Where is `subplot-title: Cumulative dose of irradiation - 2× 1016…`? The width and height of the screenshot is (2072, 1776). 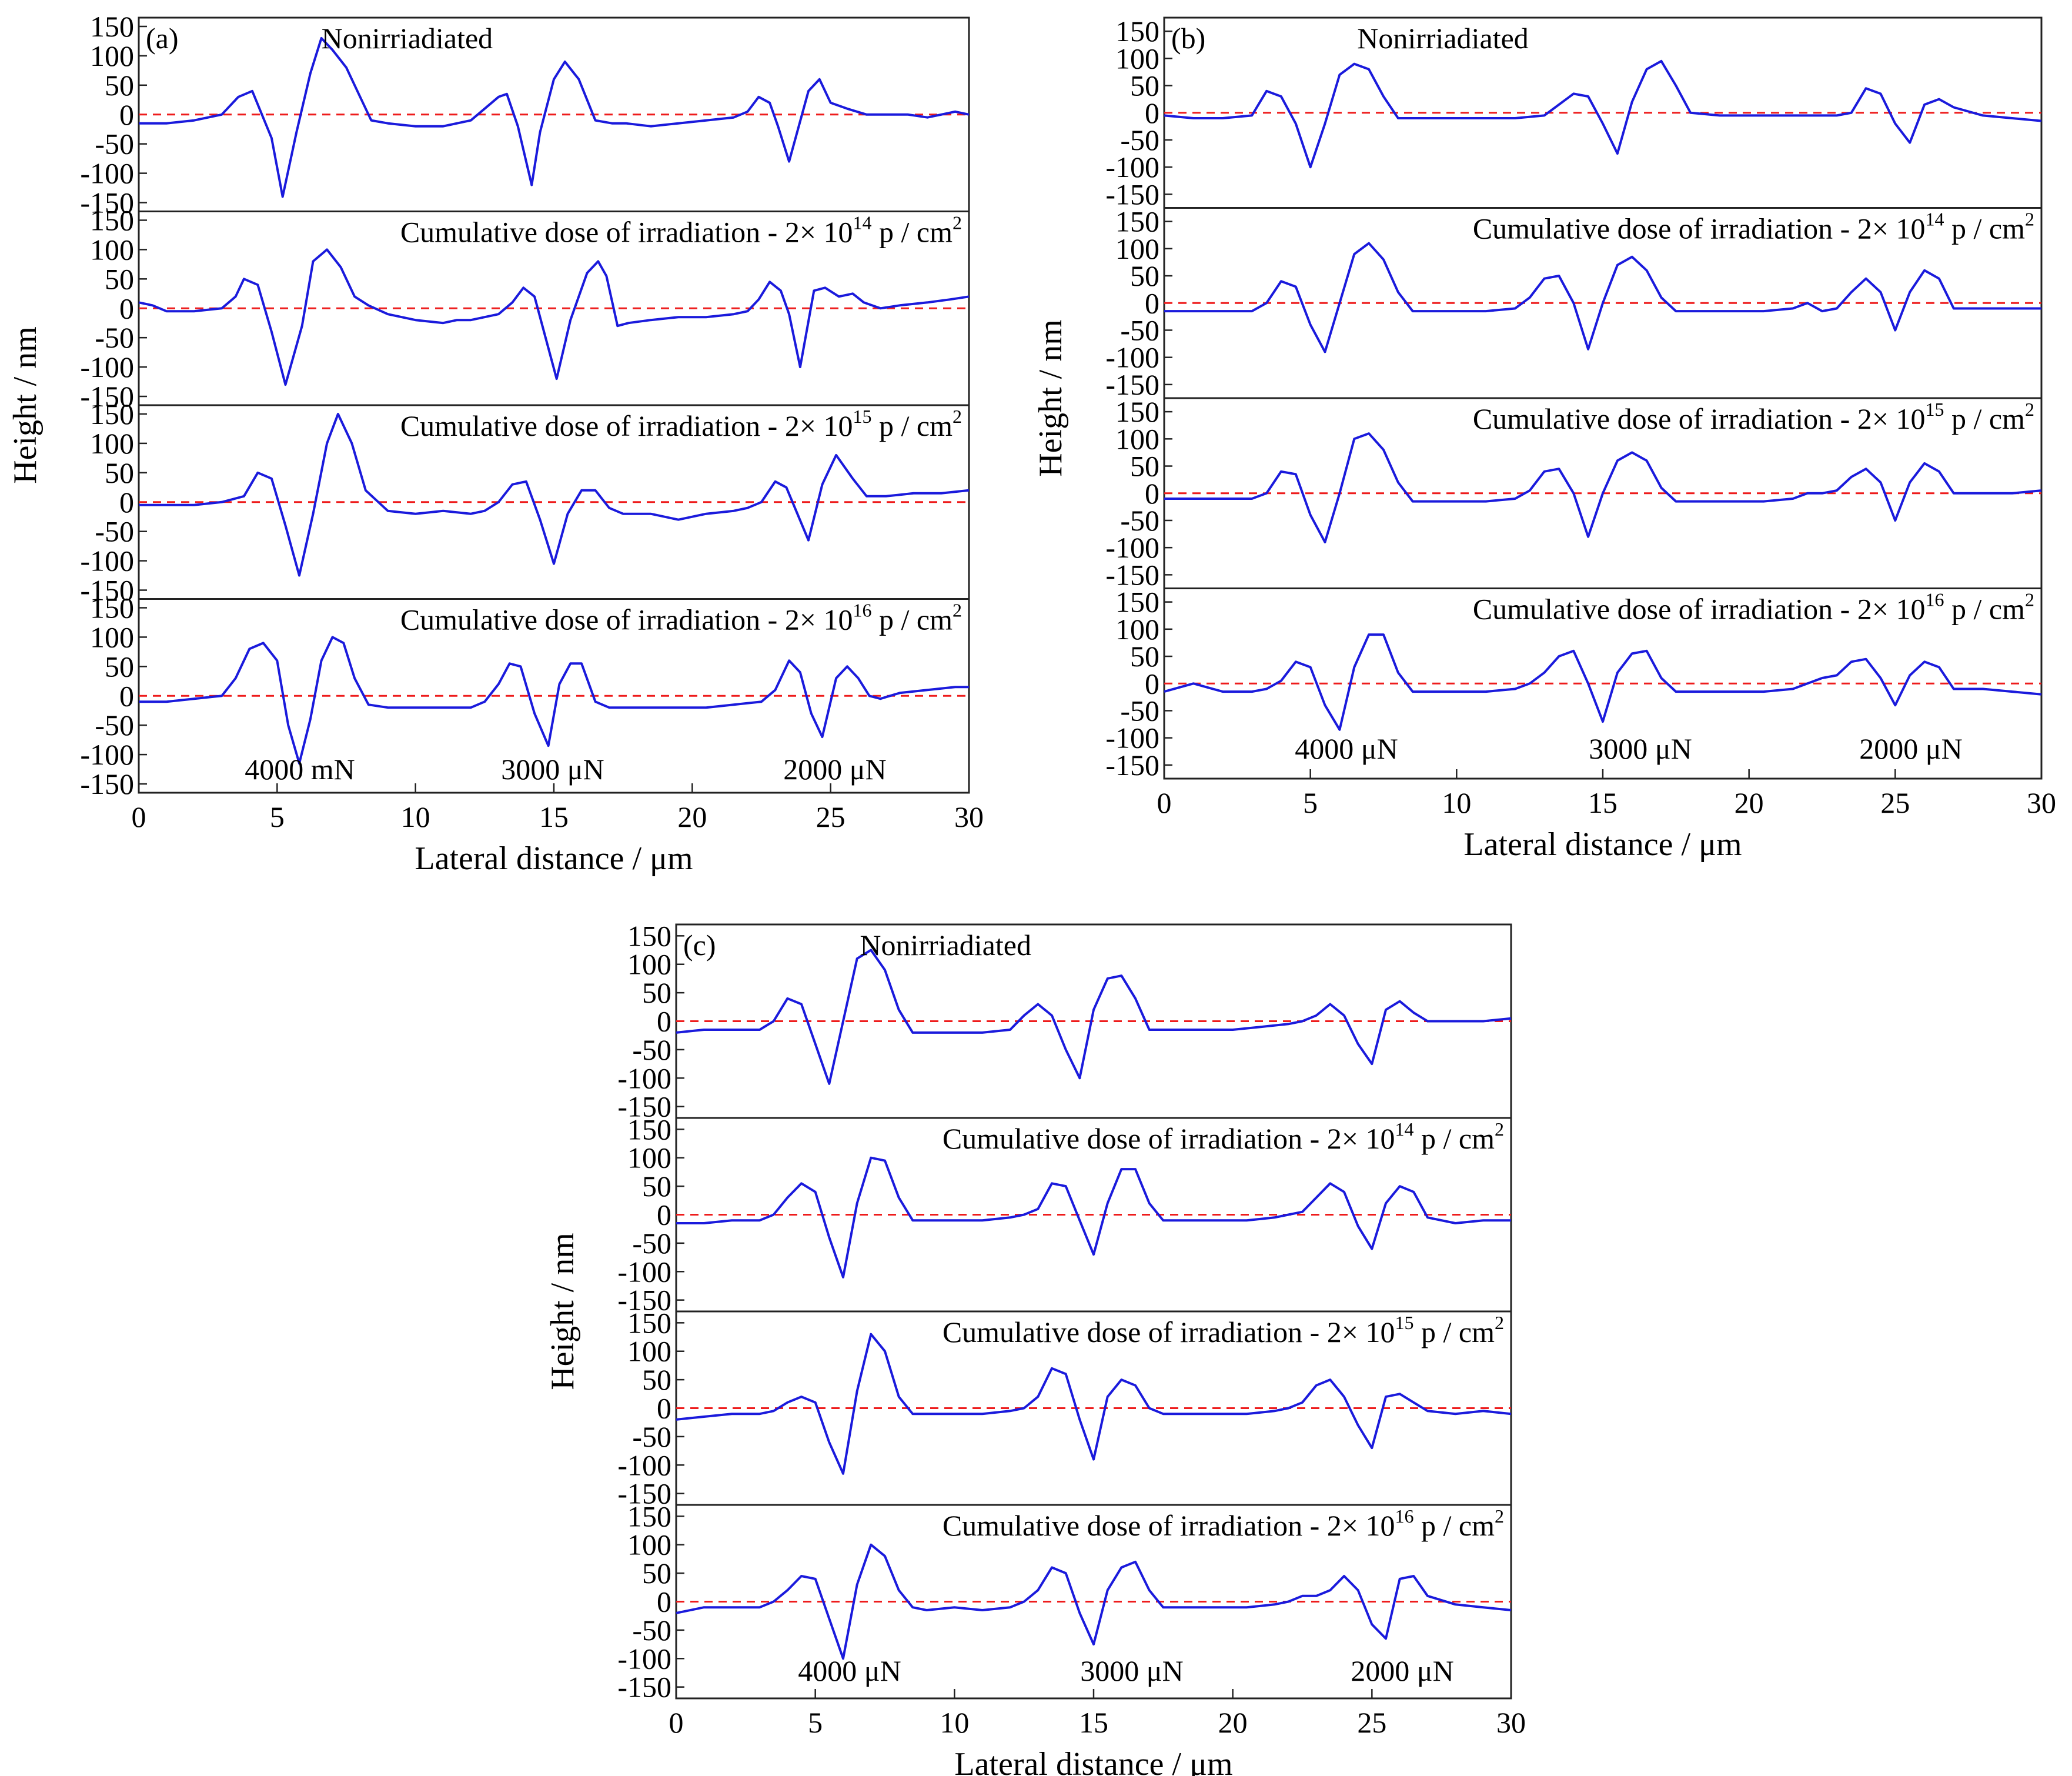
subplot-title: Cumulative dose of irradiation - 2× 1016… is located at coordinates (1224, 1523).